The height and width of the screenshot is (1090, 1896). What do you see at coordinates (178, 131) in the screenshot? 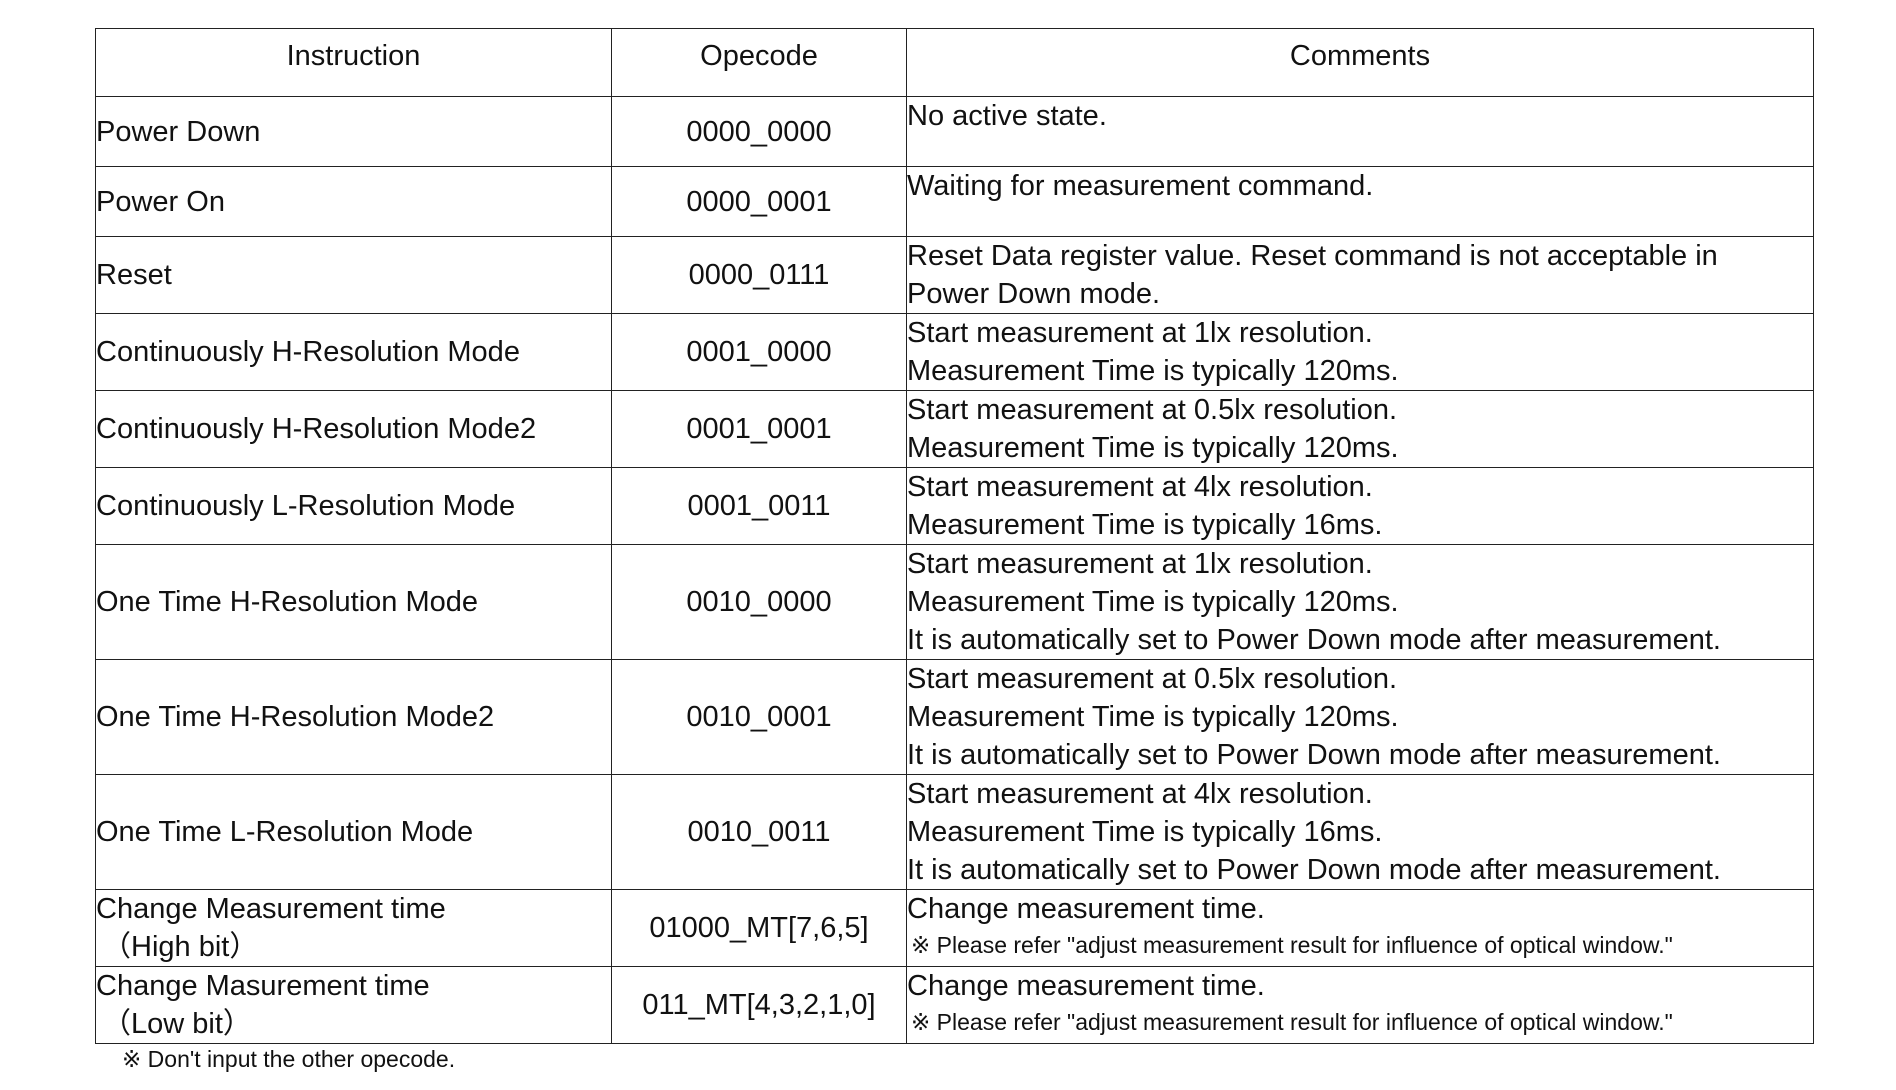
I see `instruction-text: Power Down` at bounding box center [178, 131].